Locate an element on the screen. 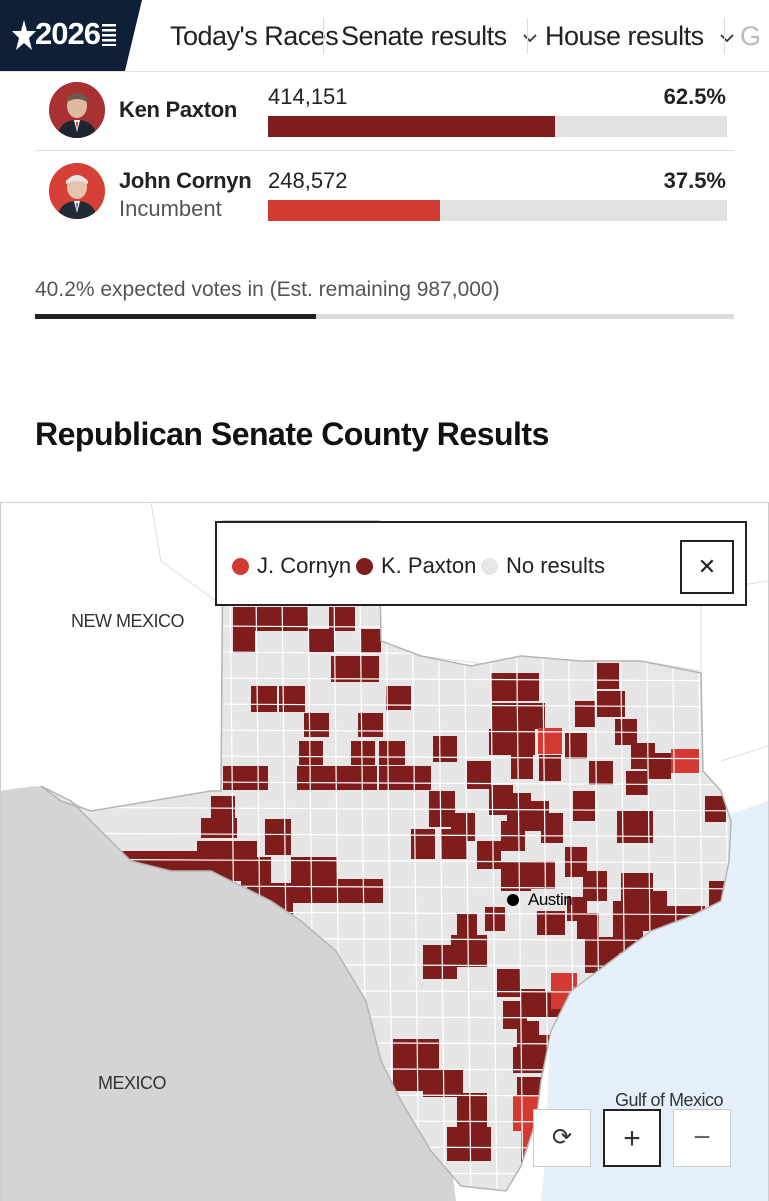  zoom-out-button: − is located at coordinates (702, 1138).